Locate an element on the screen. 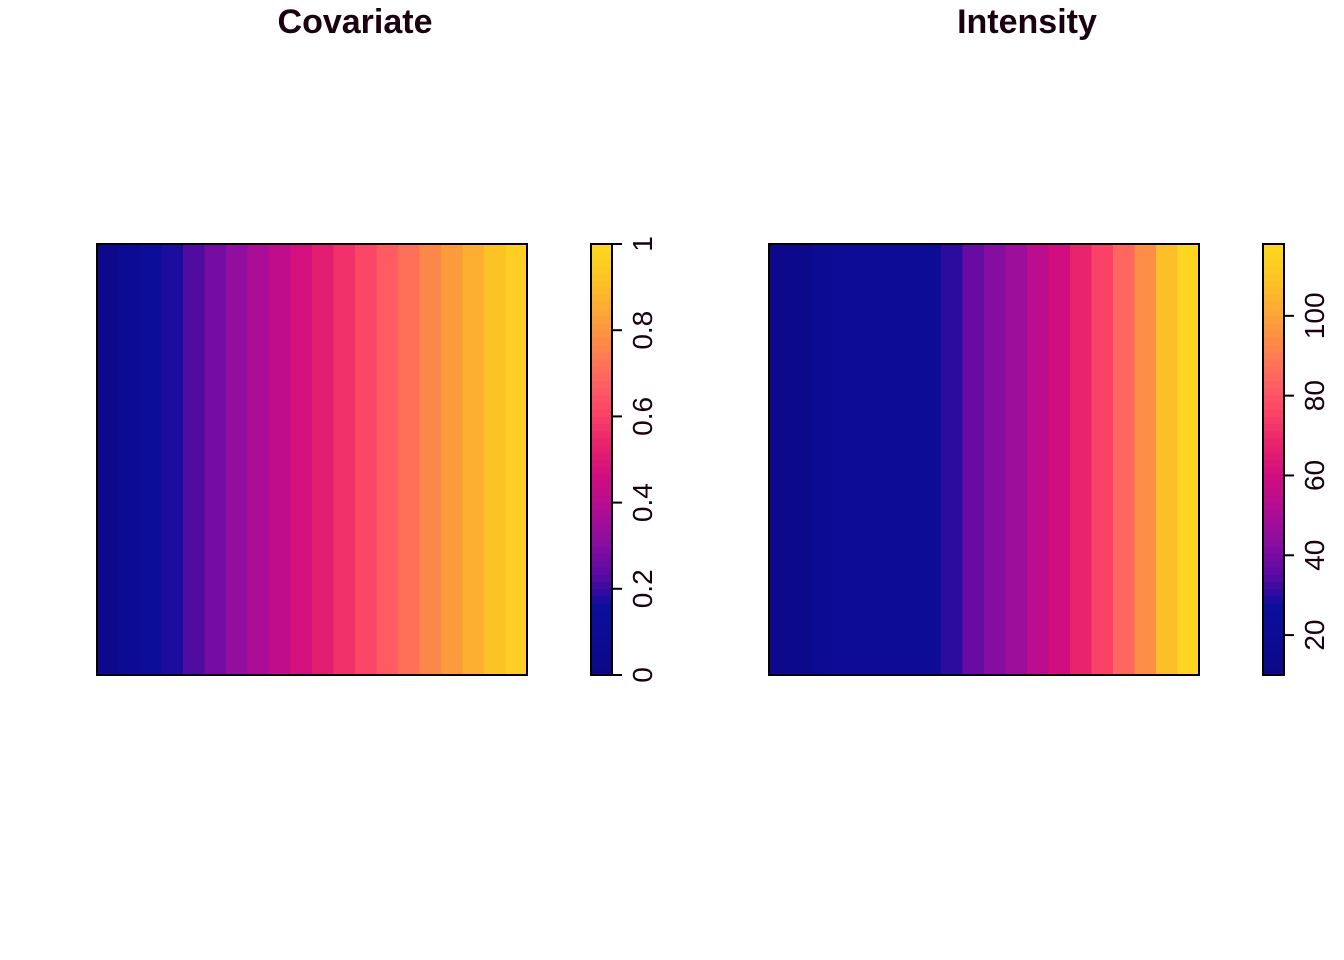  legend-tick-label: 0.6 is located at coordinates (642, 416).